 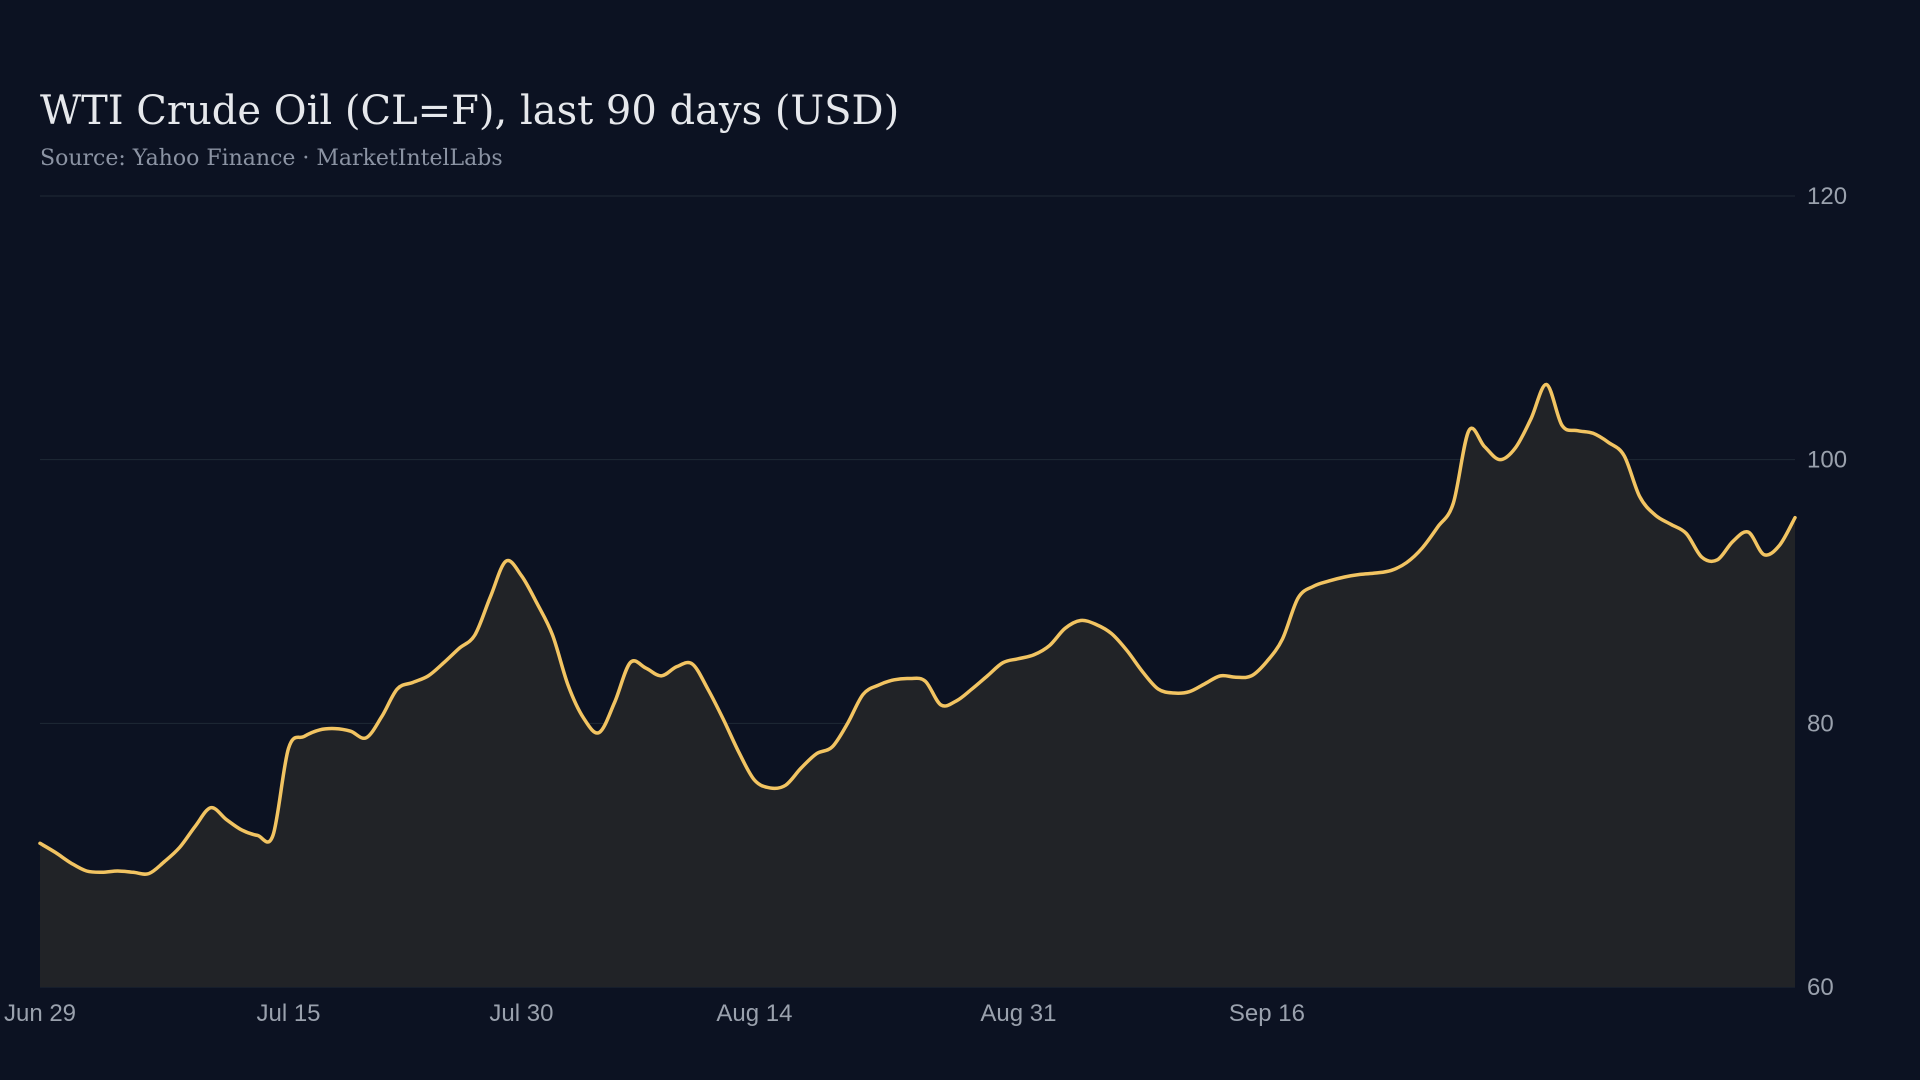 What do you see at coordinates (1827, 592) in the screenshot?
I see `y-axis: 60 80 100 120` at bounding box center [1827, 592].